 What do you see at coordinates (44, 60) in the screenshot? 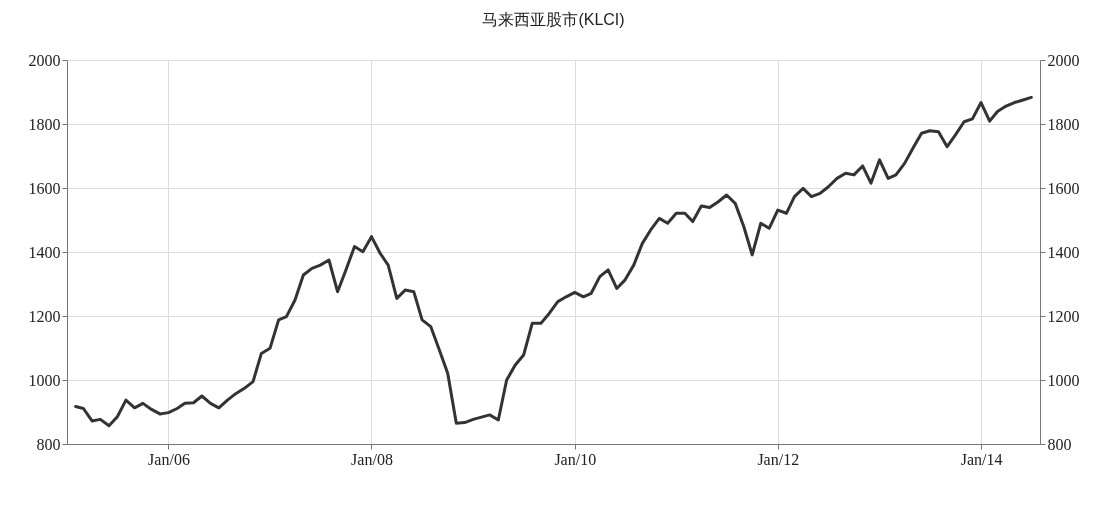
I see `y-tick-label: 2000` at bounding box center [44, 60].